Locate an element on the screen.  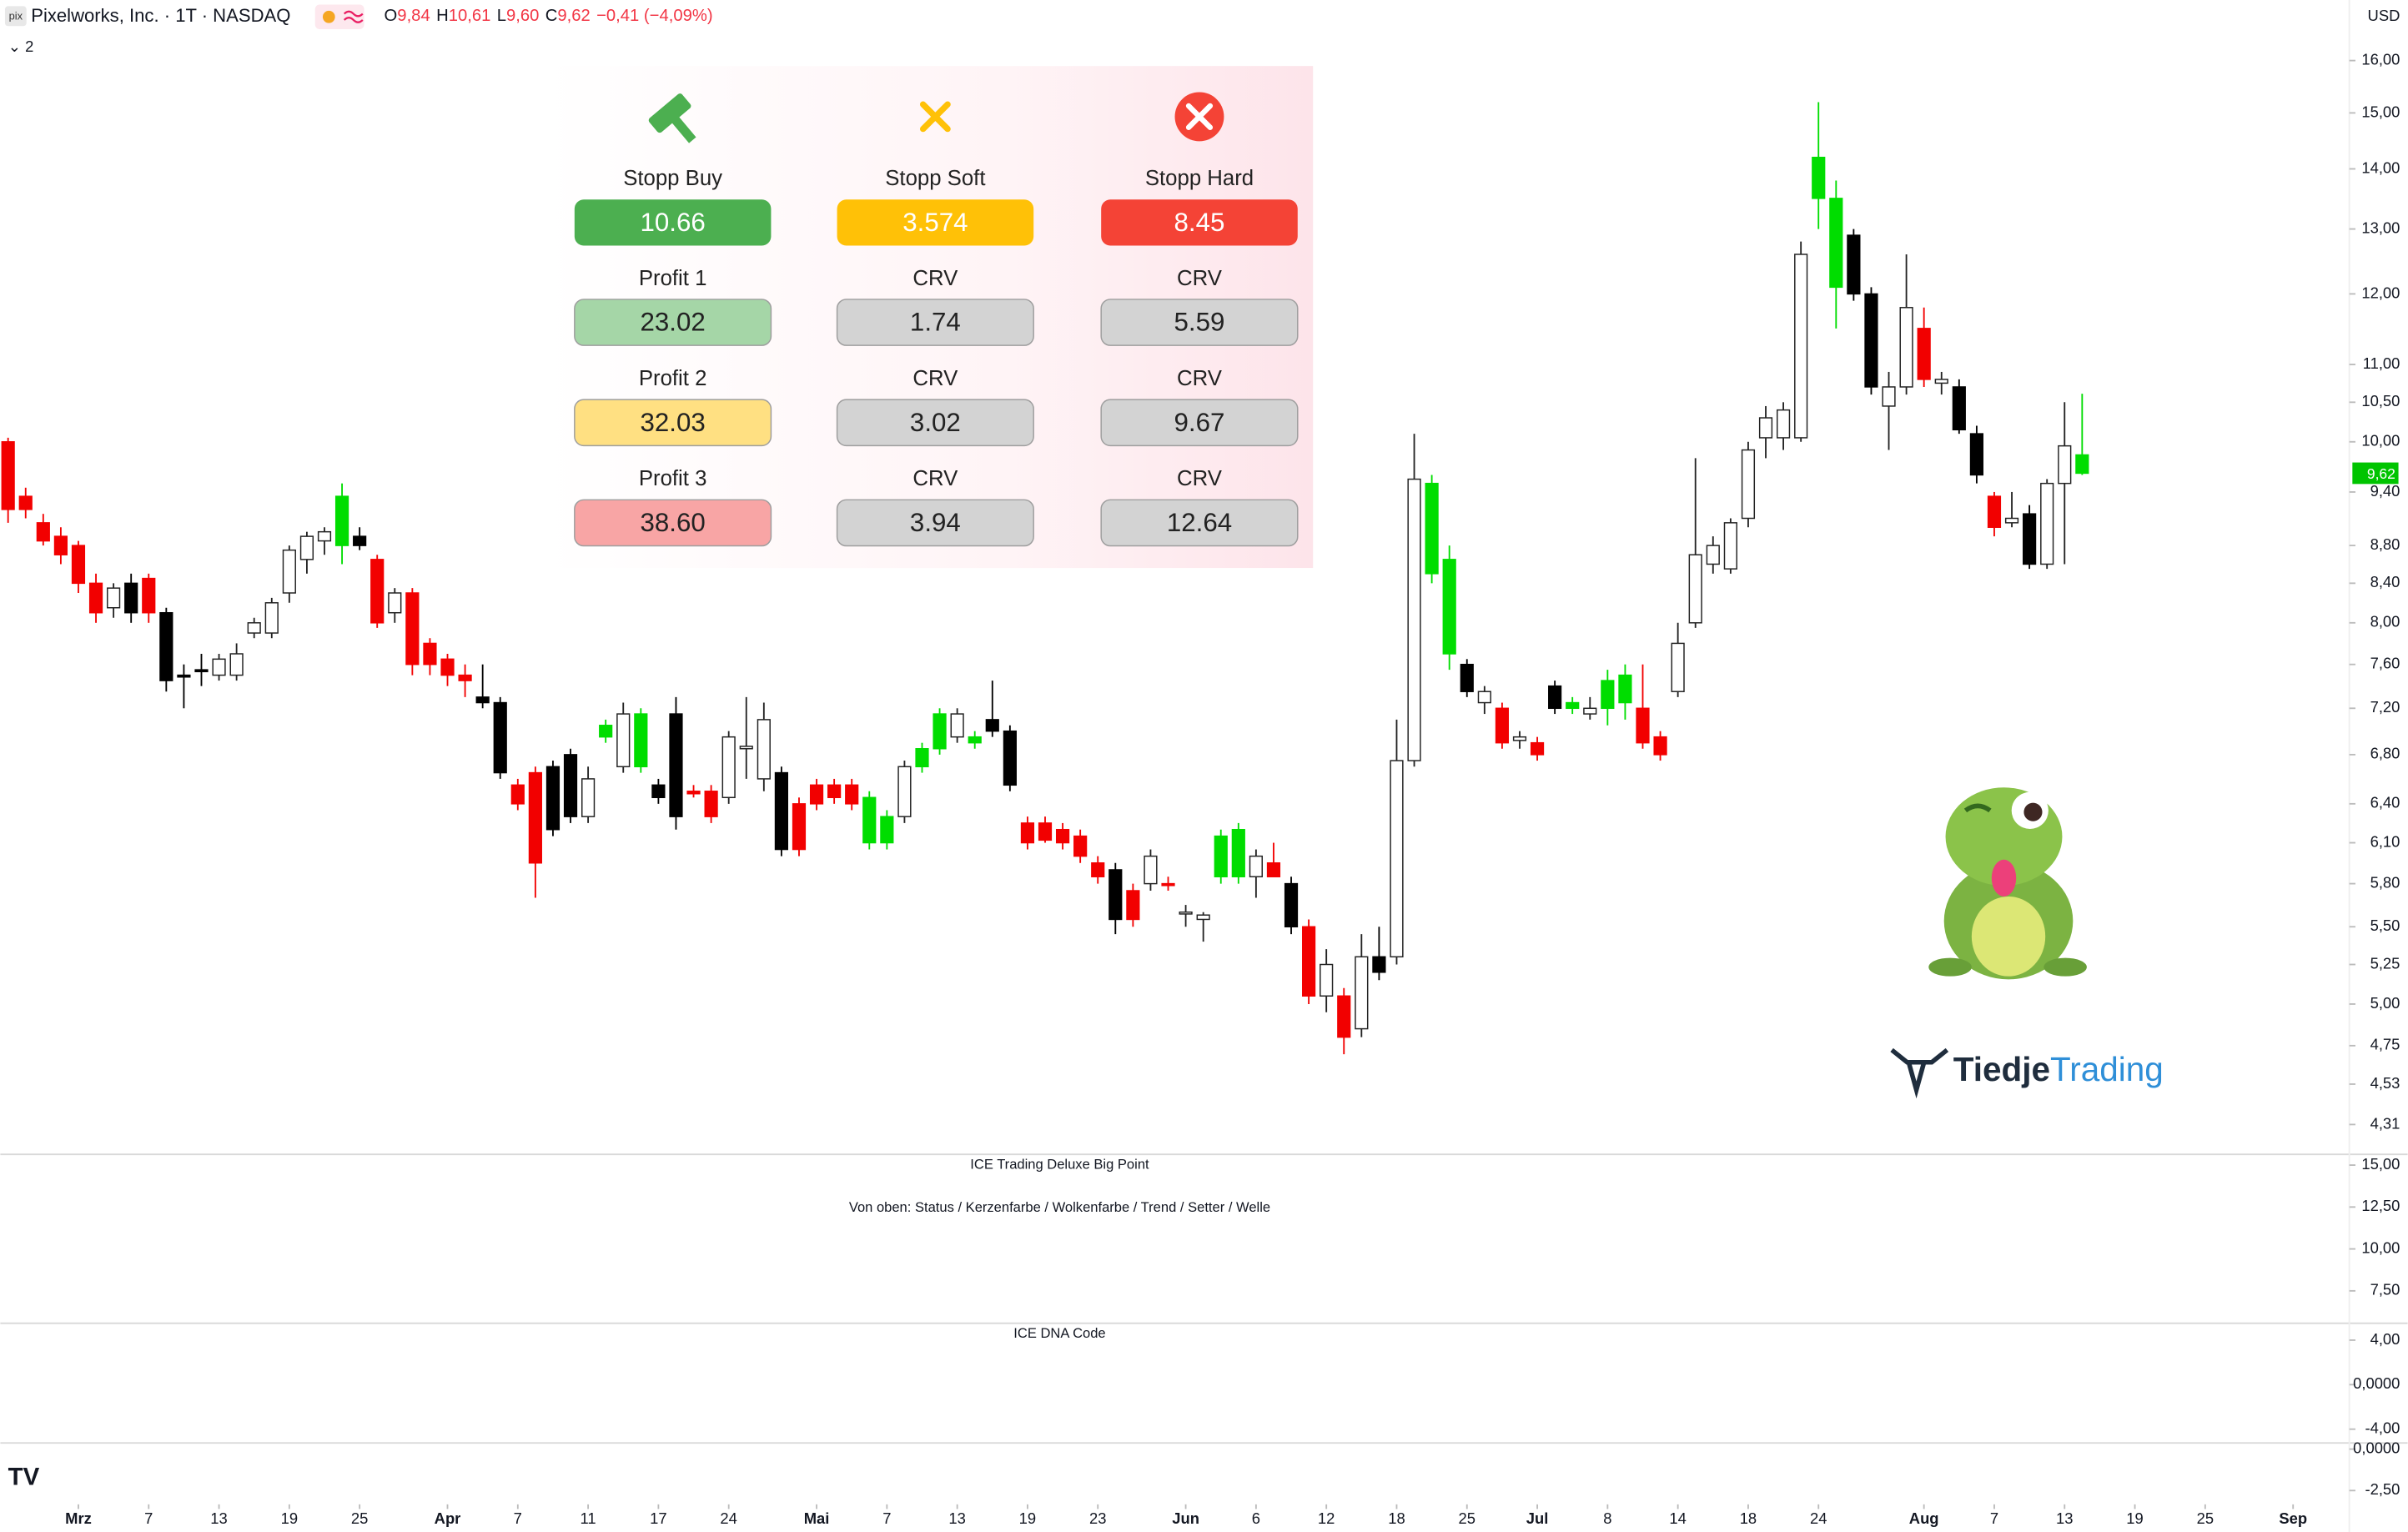
collapse-count: 2 is located at coordinates (29, 46).